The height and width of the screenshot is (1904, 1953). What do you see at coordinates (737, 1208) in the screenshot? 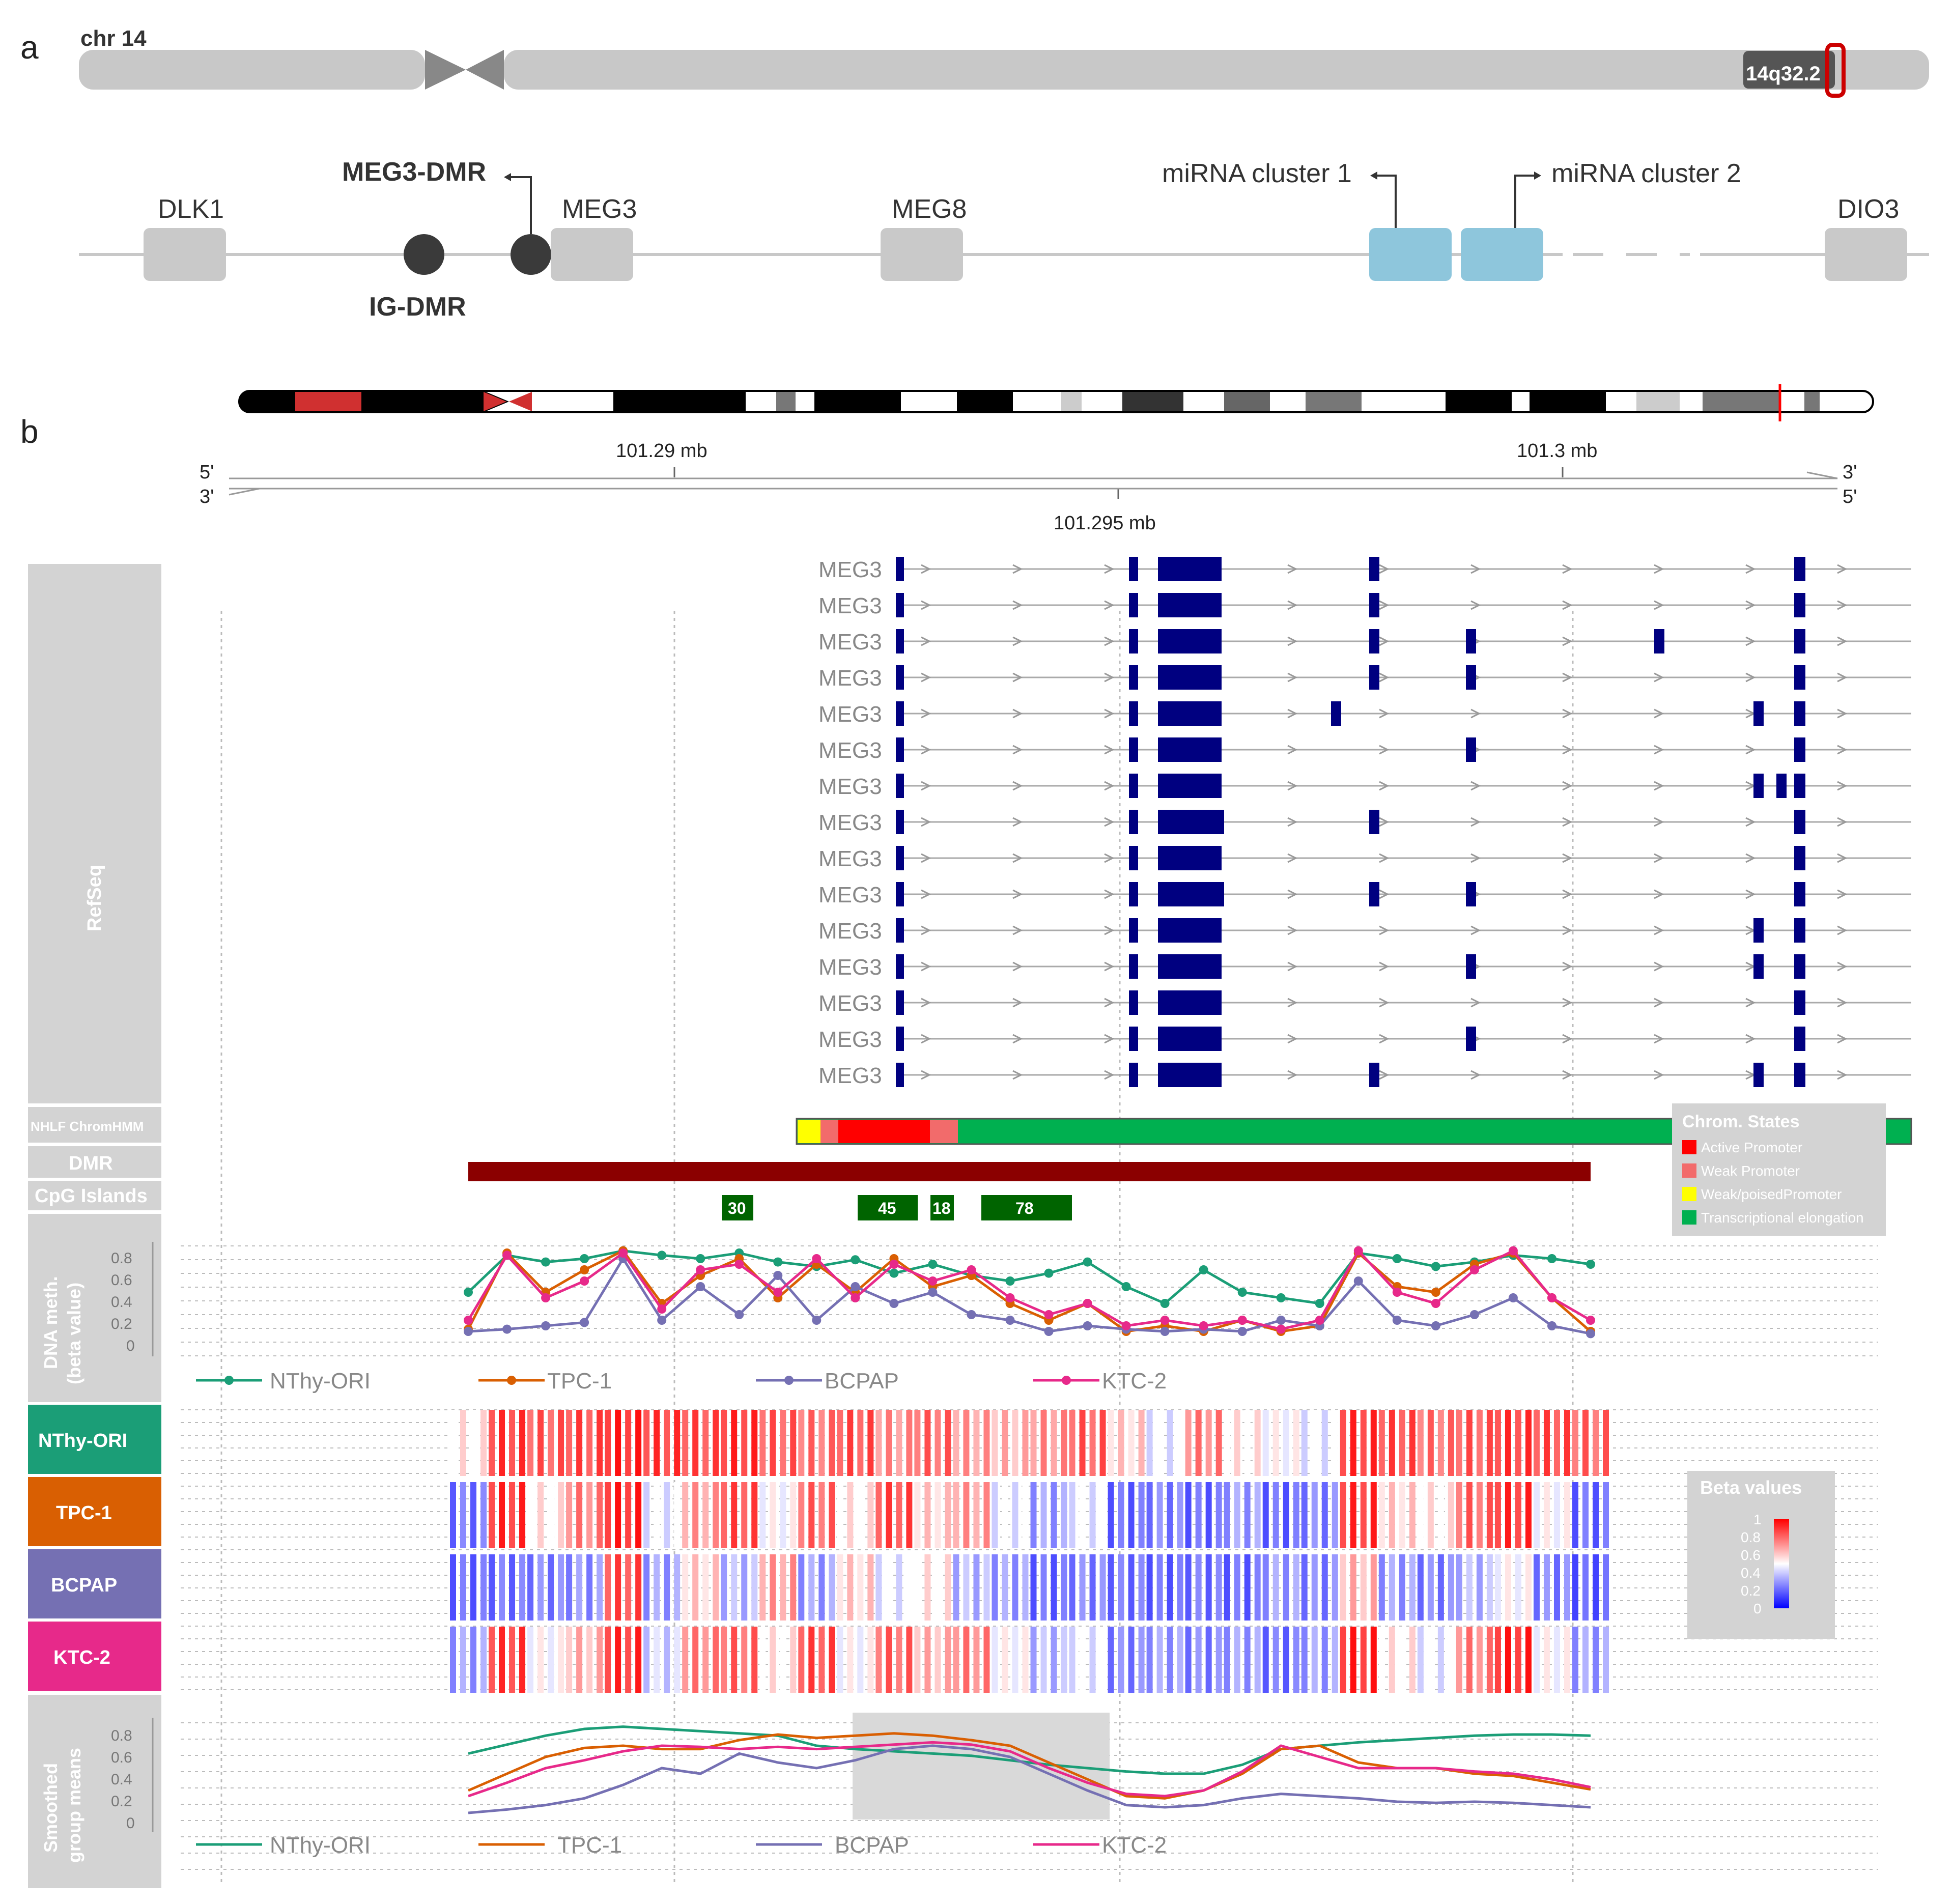
I see `cpg-label-30: 30` at bounding box center [737, 1208].